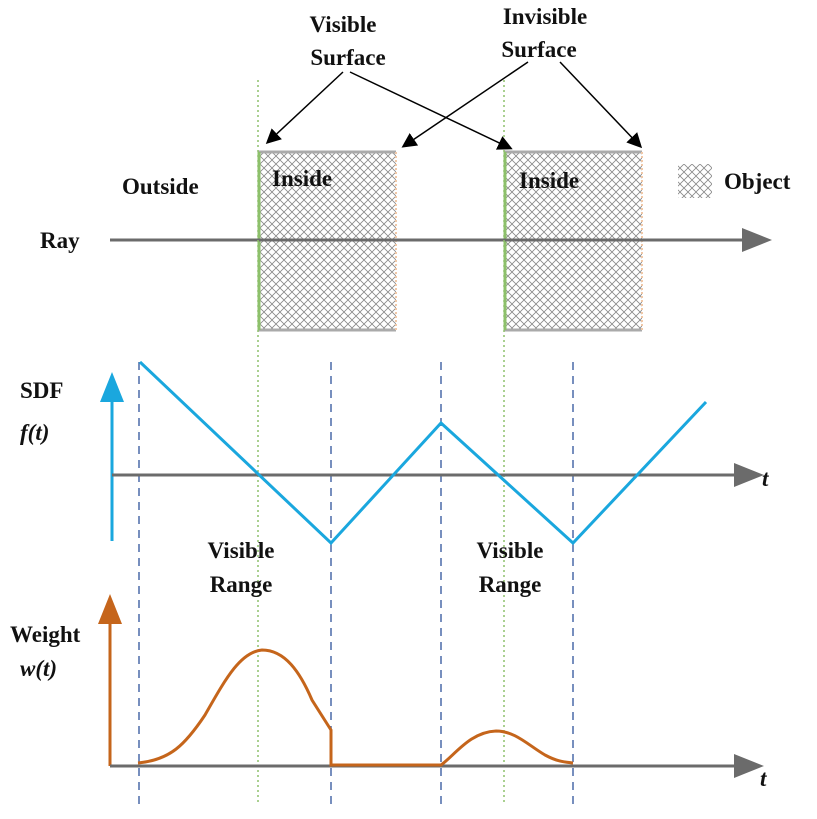 The image size is (817, 819). Describe the element at coordinates (545, 16) in the screenshot. I see `invisible-surface-label: Invisible` at that location.